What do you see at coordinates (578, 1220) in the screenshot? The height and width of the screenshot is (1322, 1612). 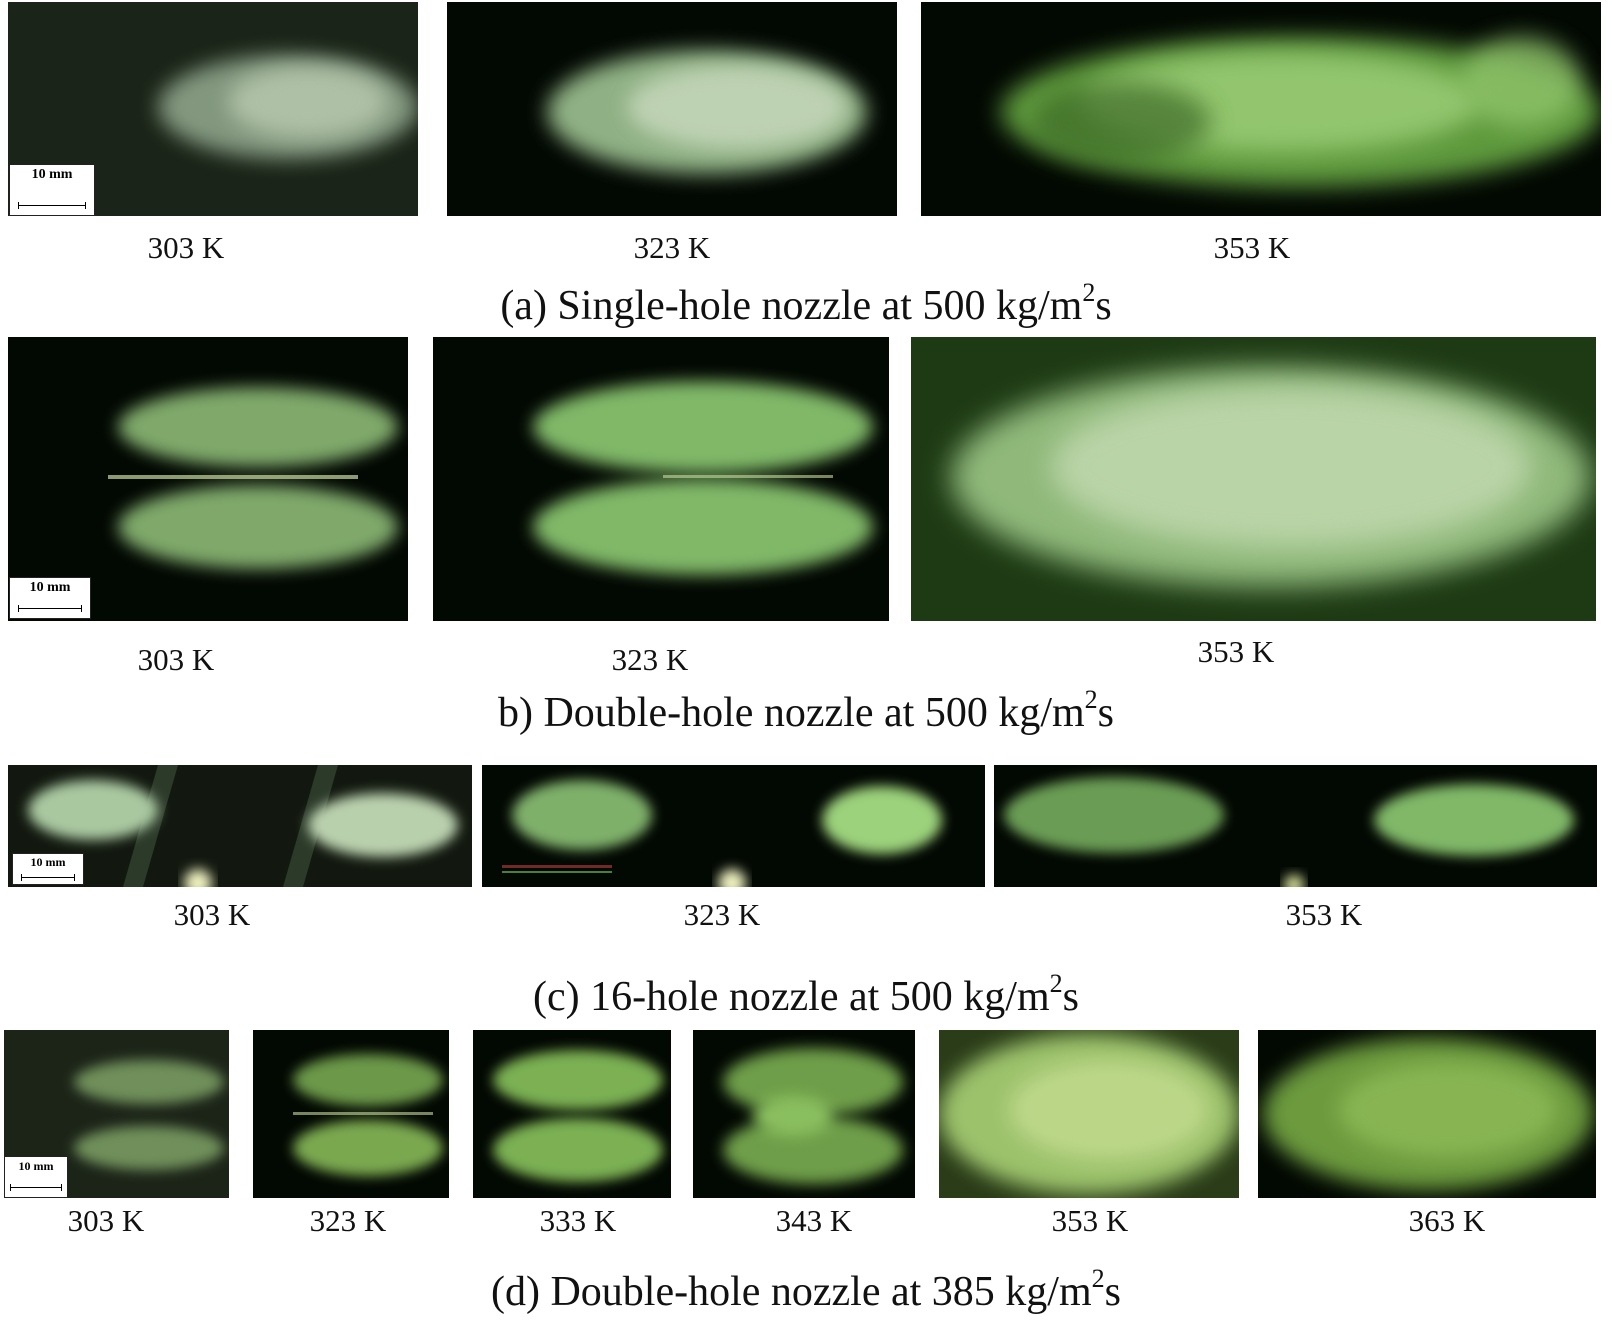 I see `temperature-label: 333 K` at bounding box center [578, 1220].